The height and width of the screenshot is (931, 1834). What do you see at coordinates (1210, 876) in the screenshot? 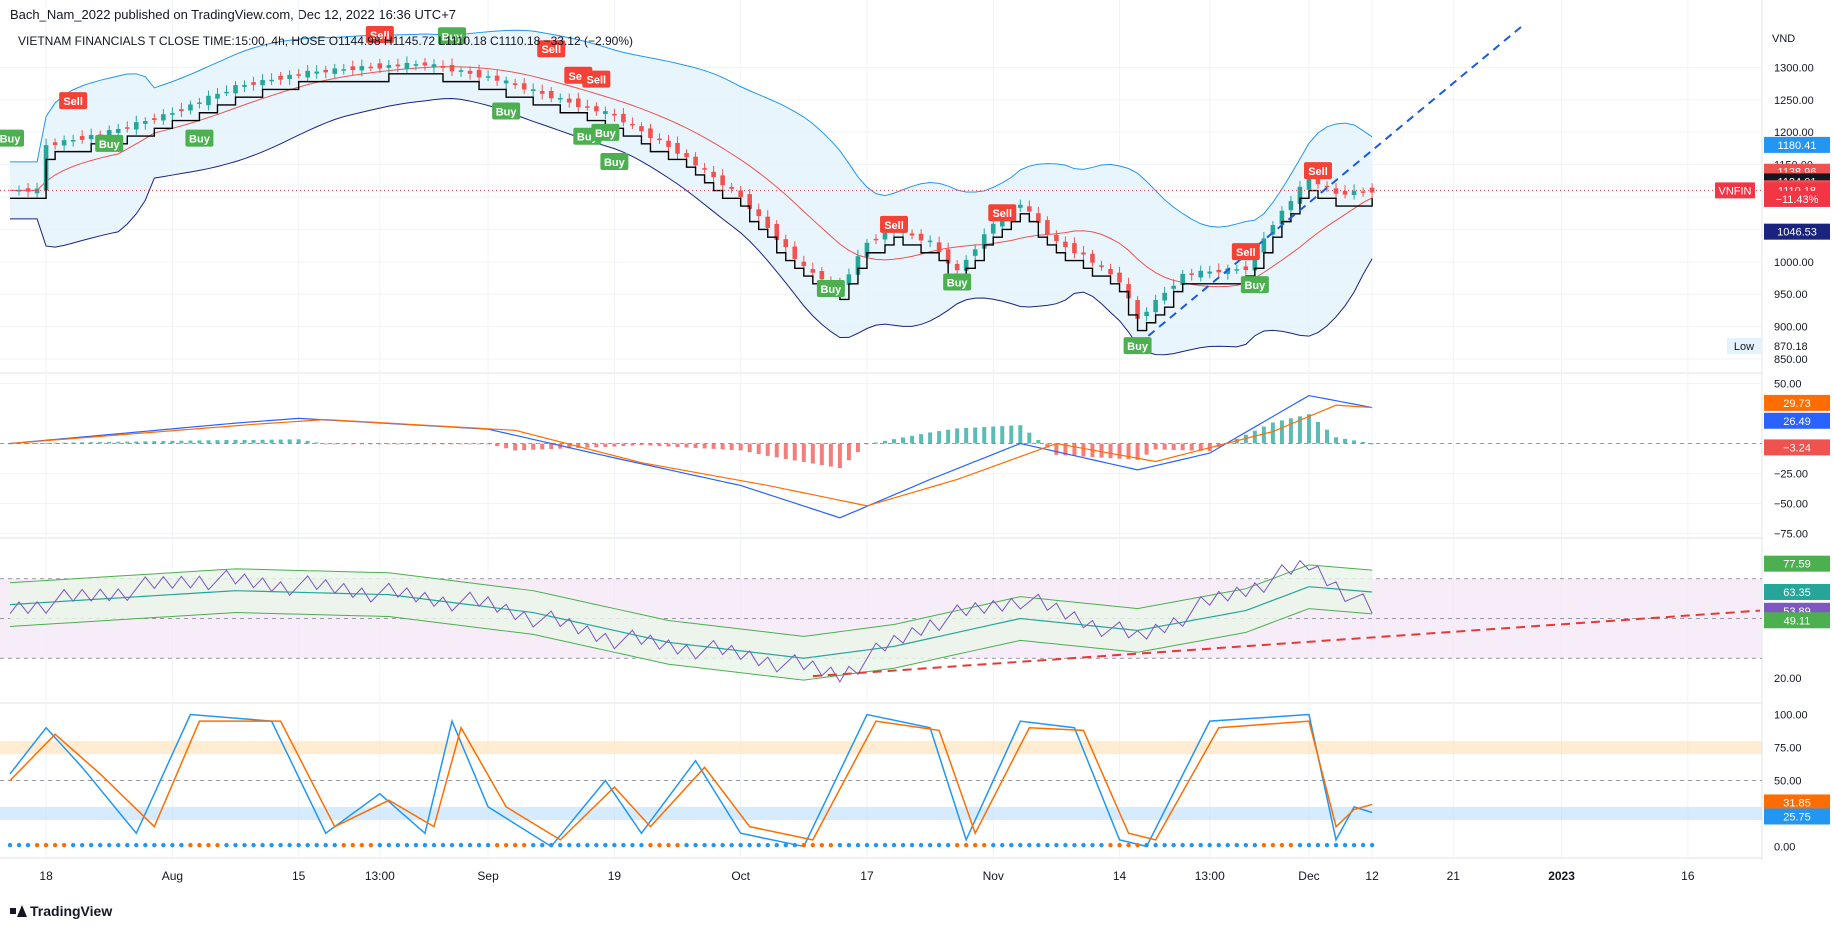
I see `x-tick-label: 13:00` at bounding box center [1210, 876].